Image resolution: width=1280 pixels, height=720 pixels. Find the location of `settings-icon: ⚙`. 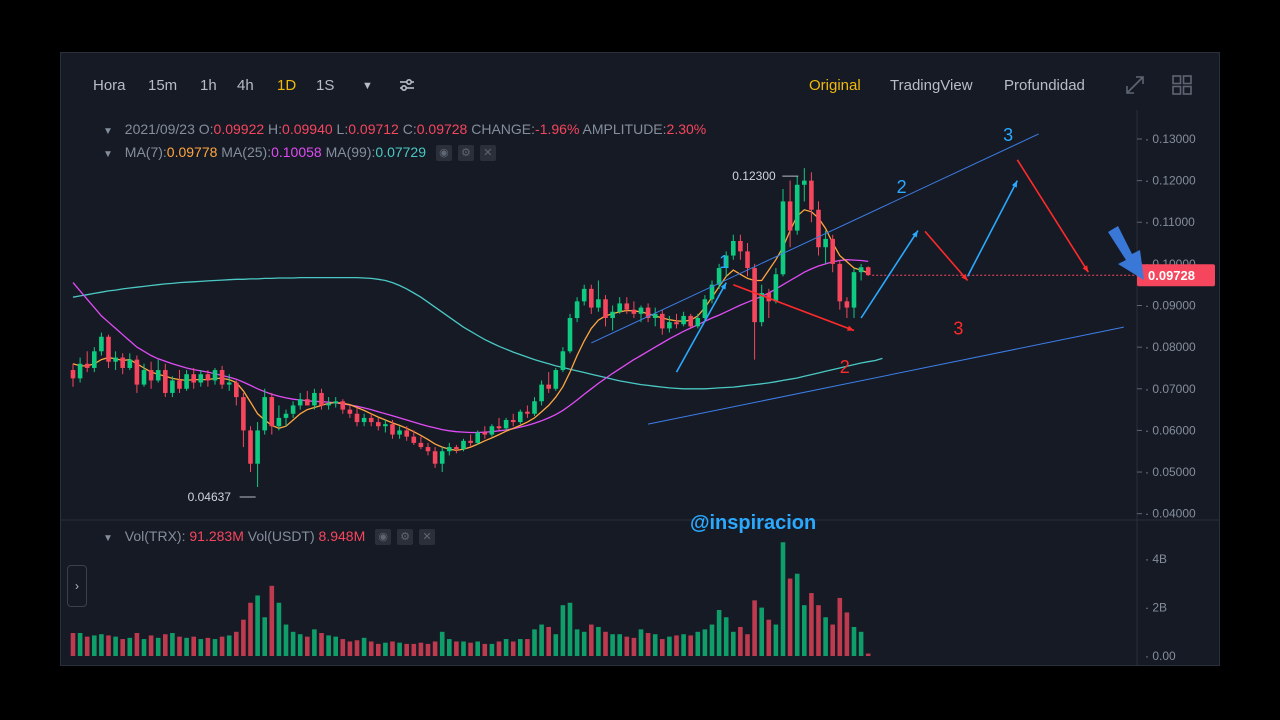

settings-icon: ⚙ is located at coordinates (465, 153).